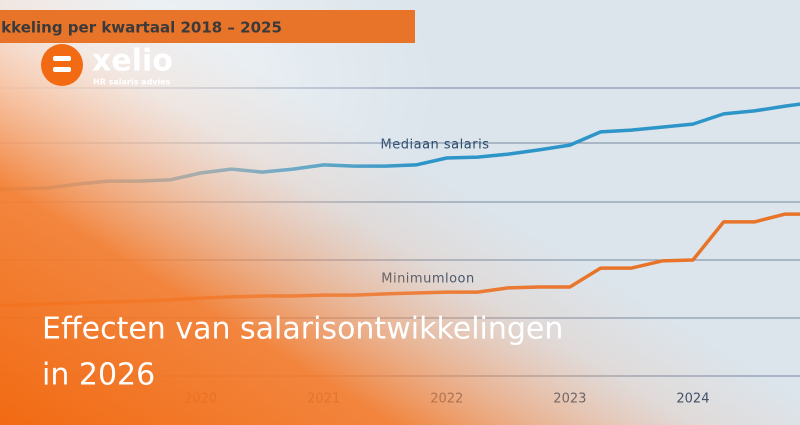  I want to click on title-bar, so click(207, 26).